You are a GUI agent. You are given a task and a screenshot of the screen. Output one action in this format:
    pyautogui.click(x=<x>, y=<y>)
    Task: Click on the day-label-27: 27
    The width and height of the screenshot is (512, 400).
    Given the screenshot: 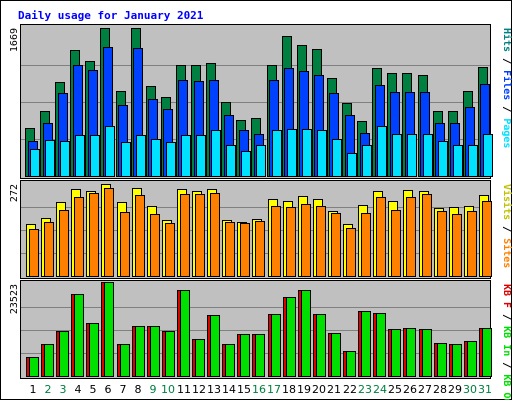 What is the action you would take?
    pyautogui.click(x=425, y=389)
    